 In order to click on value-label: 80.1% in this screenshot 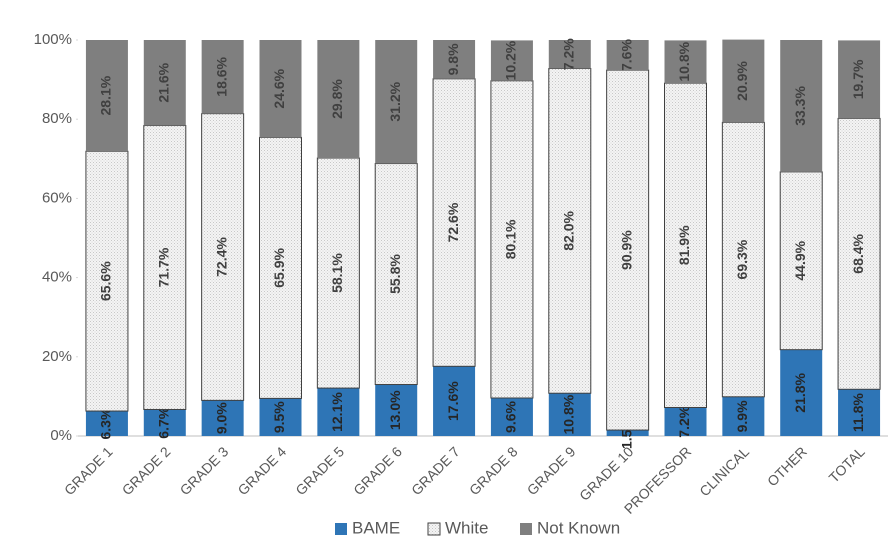, I will do `click(511, 239)`.